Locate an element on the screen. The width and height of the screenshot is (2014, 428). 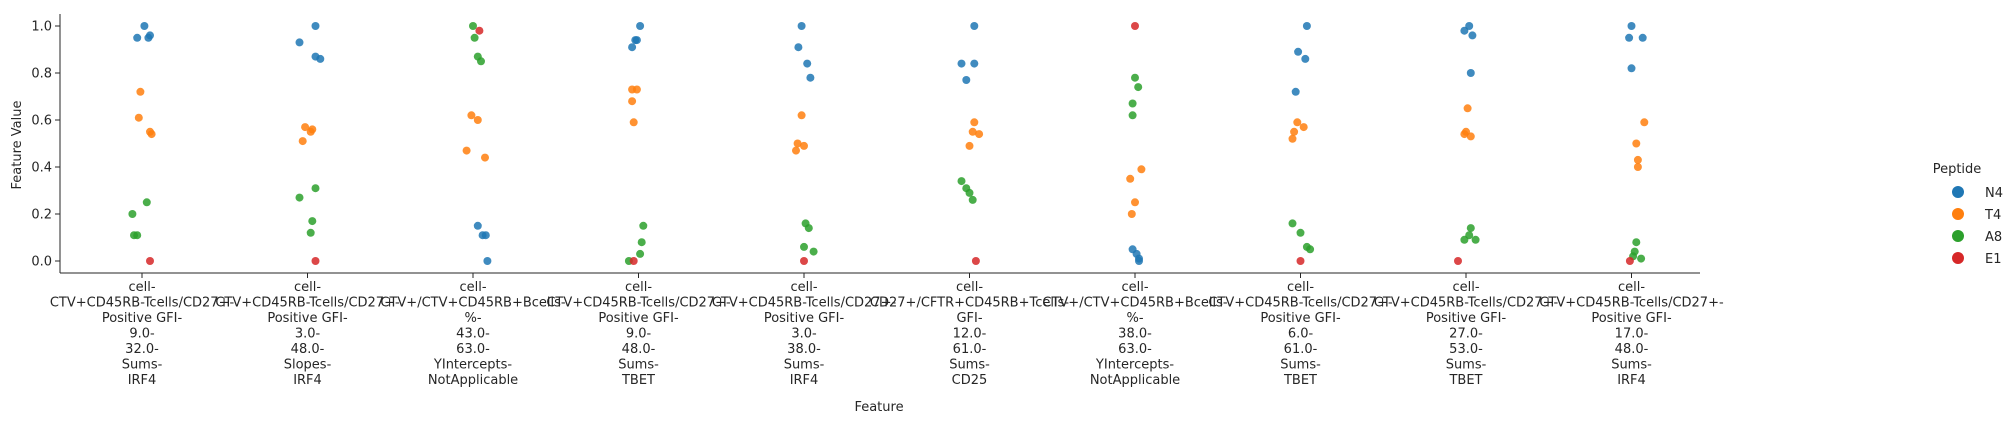
legend: Peptide N4 T4 A8 E1 is located at coordinates (1968, 214).